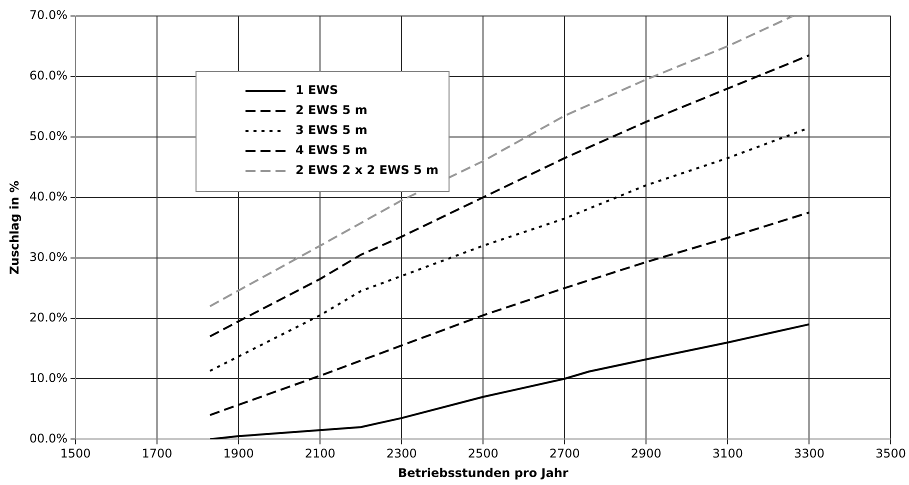 The height and width of the screenshot is (485, 909). Describe the element at coordinates (332, 150) in the screenshot. I see `legend-label: 4 EWS 5 m` at that location.